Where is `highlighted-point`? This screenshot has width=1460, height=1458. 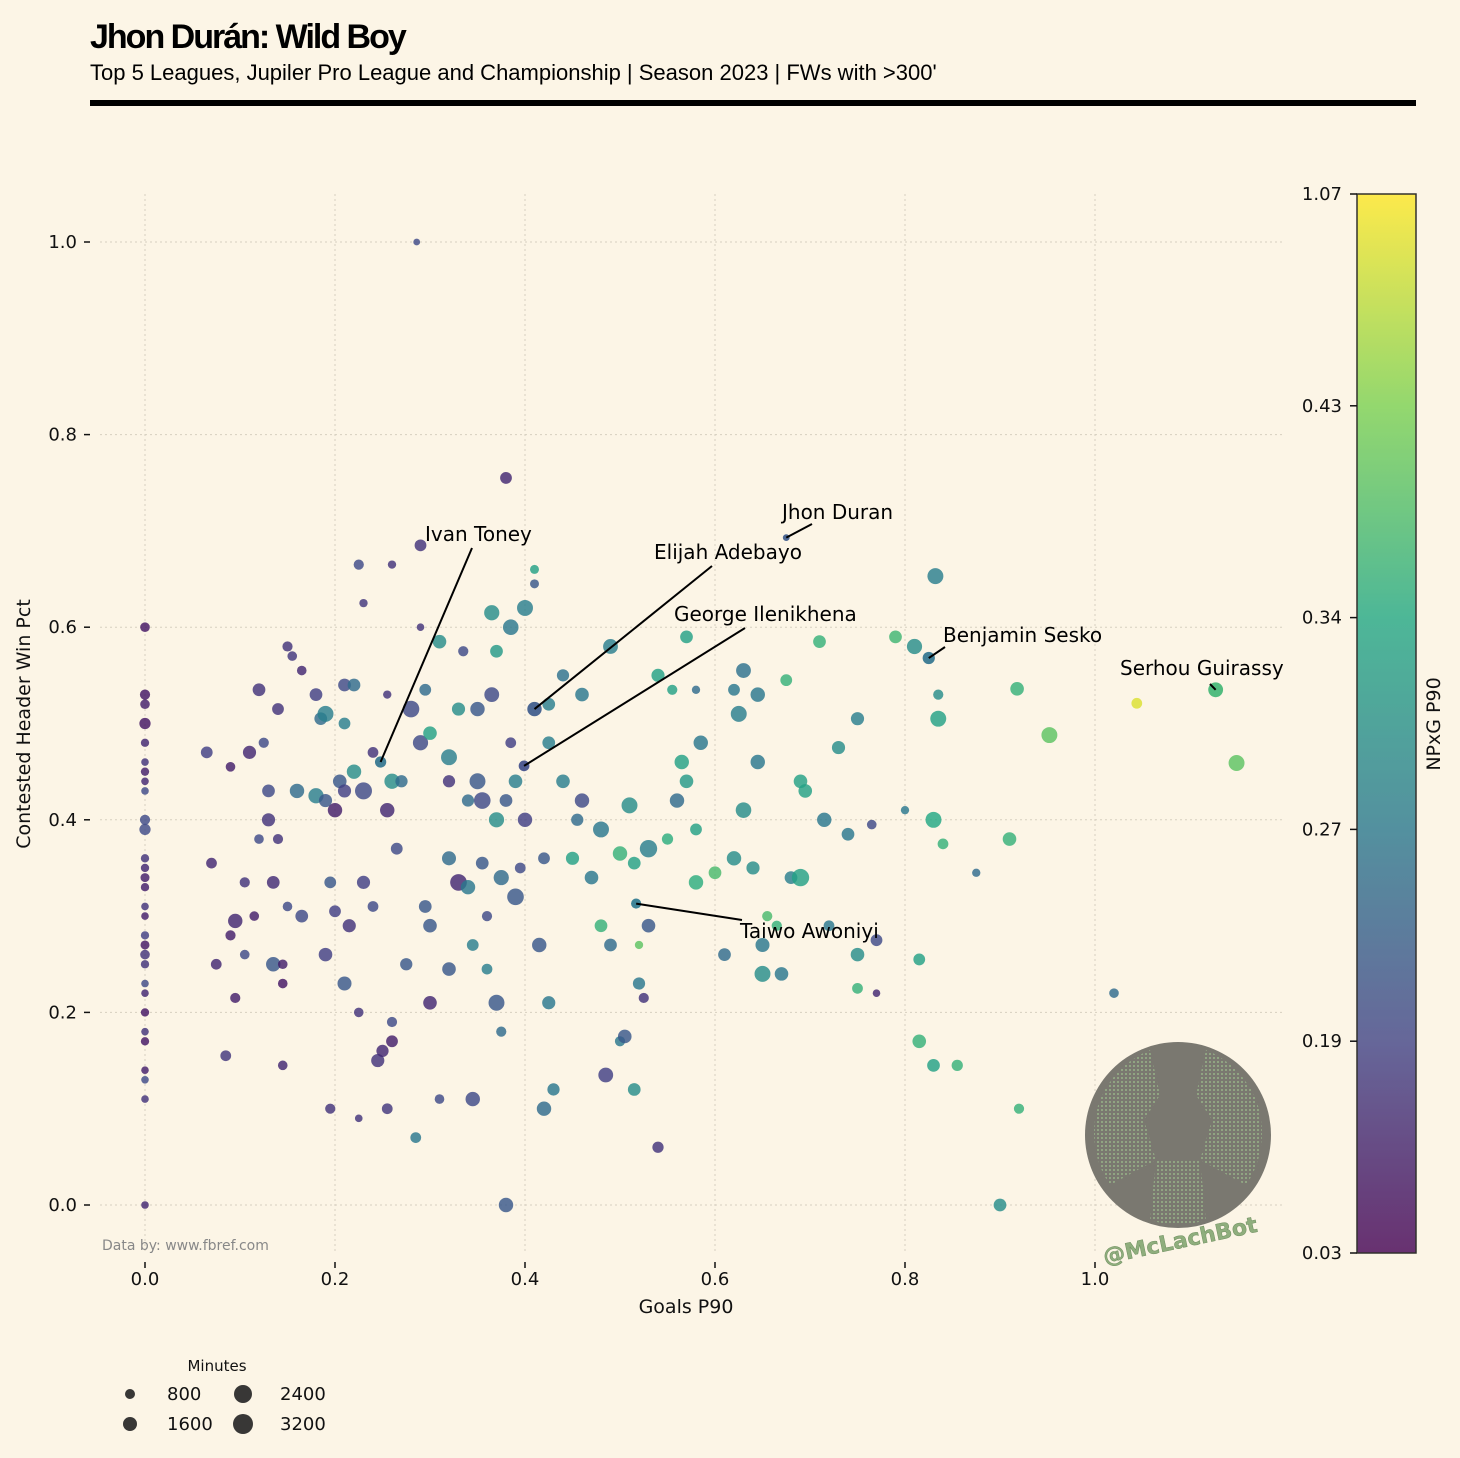 highlighted-point is located at coordinates (380, 762).